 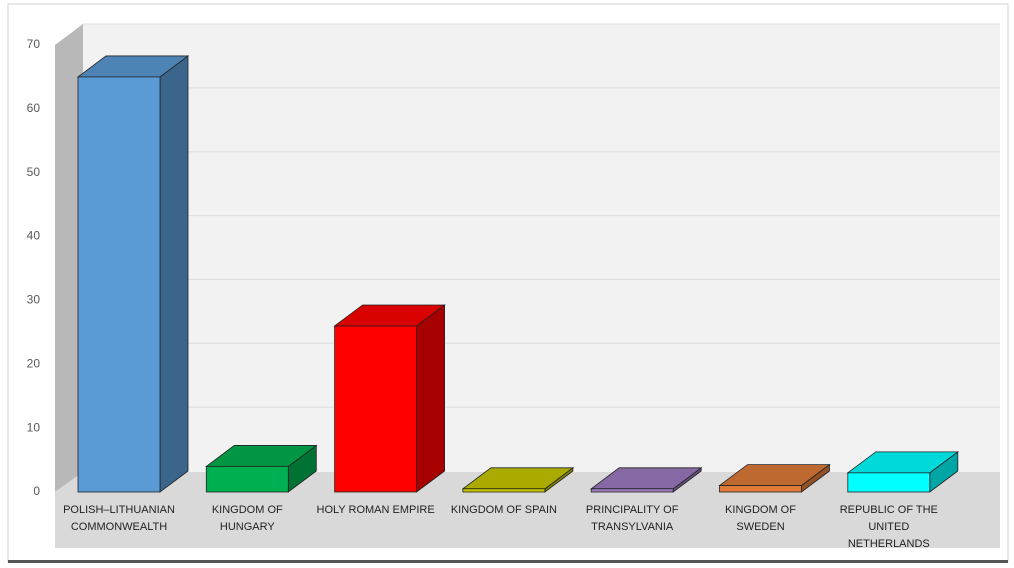 I want to click on y-tick-label: 50, so click(x=34, y=172).